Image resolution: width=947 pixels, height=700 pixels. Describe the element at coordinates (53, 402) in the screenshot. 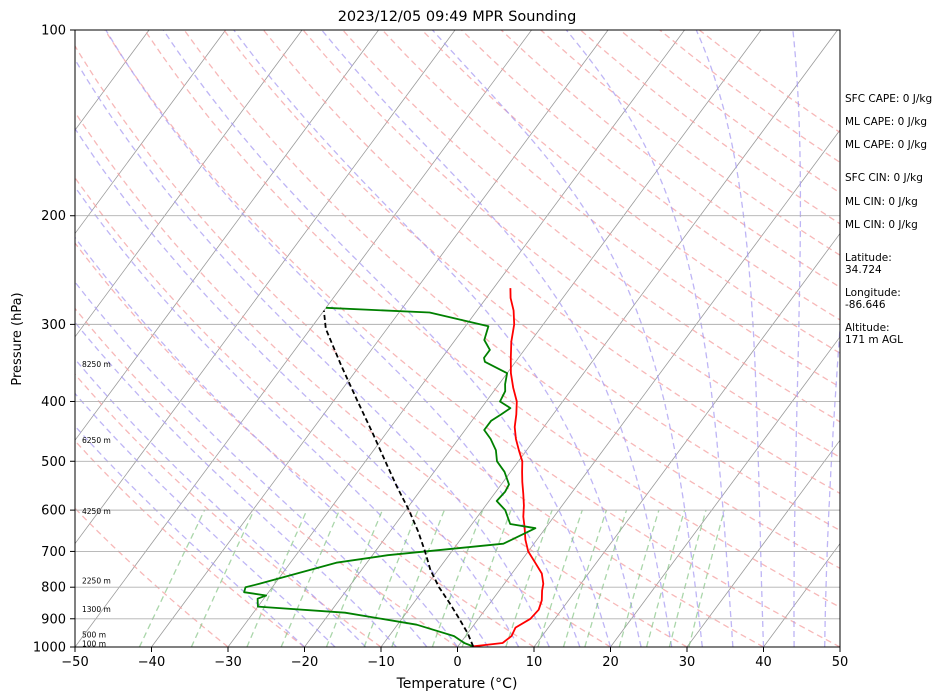

I see `y-tick-label: 400` at that location.